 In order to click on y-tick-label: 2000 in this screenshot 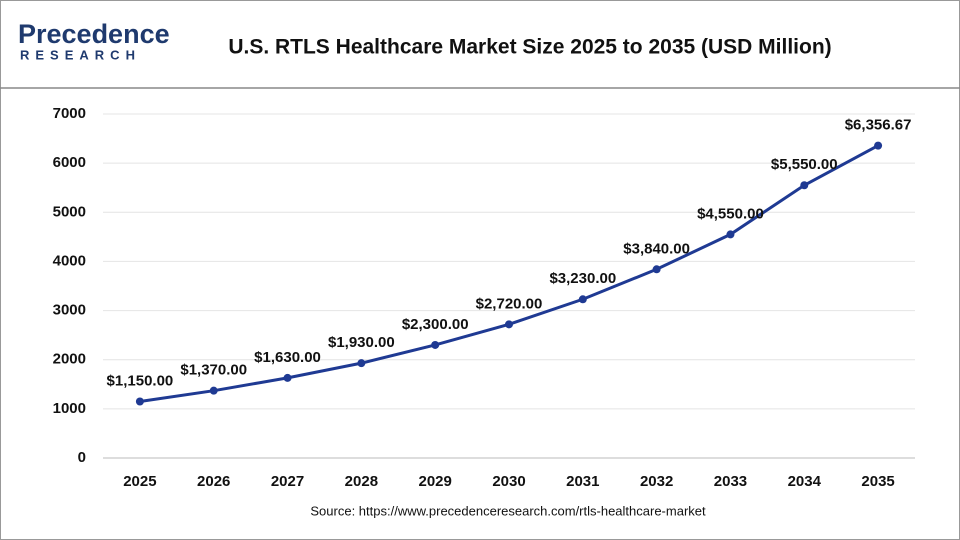, I will do `click(69, 359)`.